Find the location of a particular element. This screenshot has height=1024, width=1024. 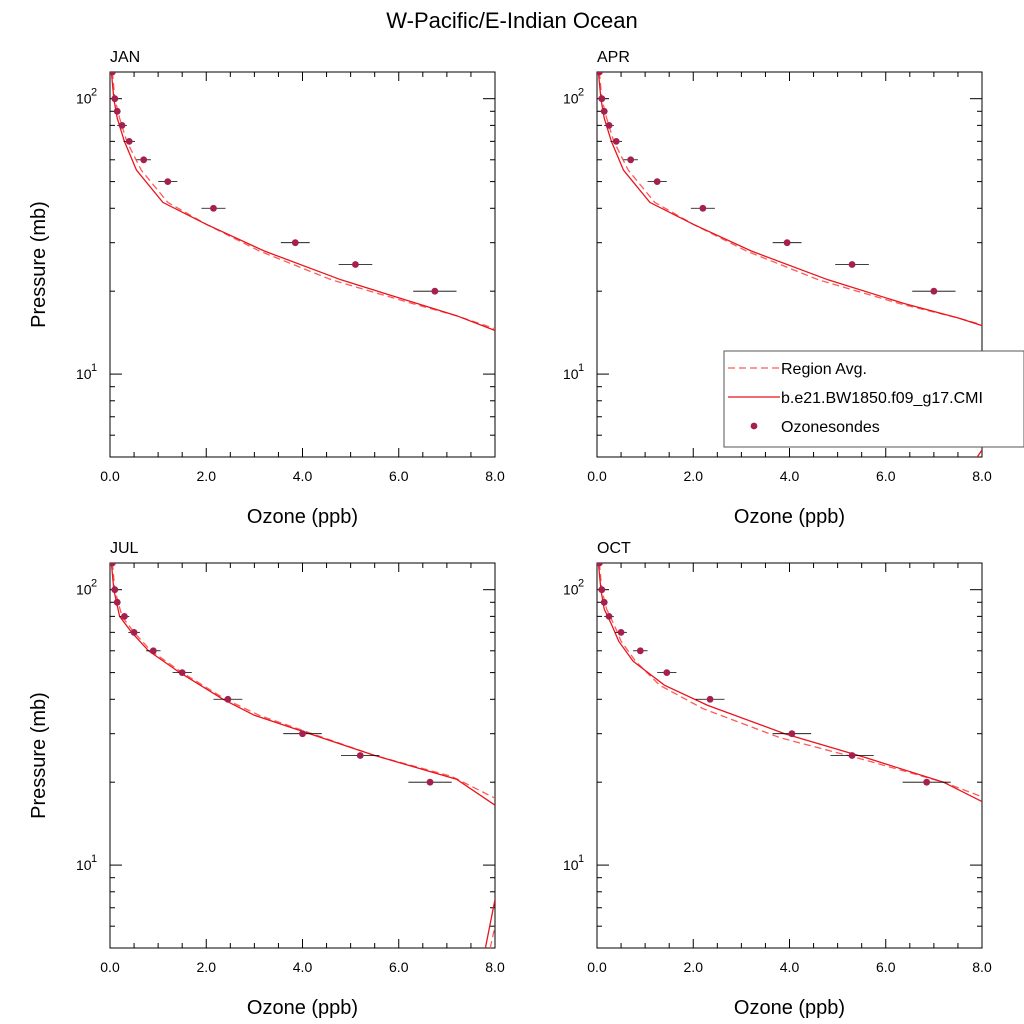

x-tick-label: 2.0 is located at coordinates (207, 476).